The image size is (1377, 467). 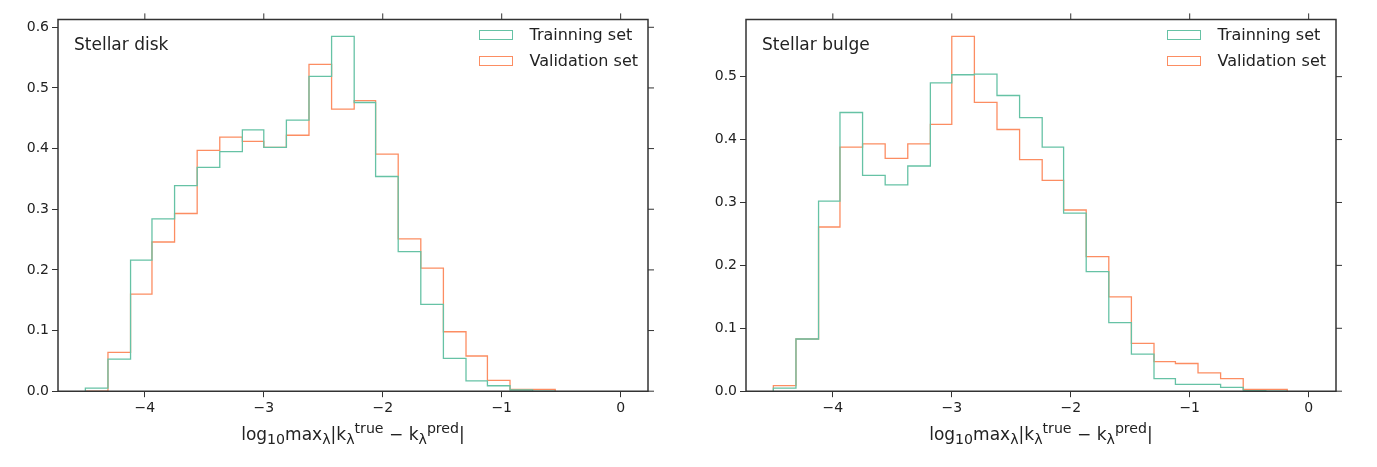 I want to click on text: Stellar bulge, so click(x=816, y=44).